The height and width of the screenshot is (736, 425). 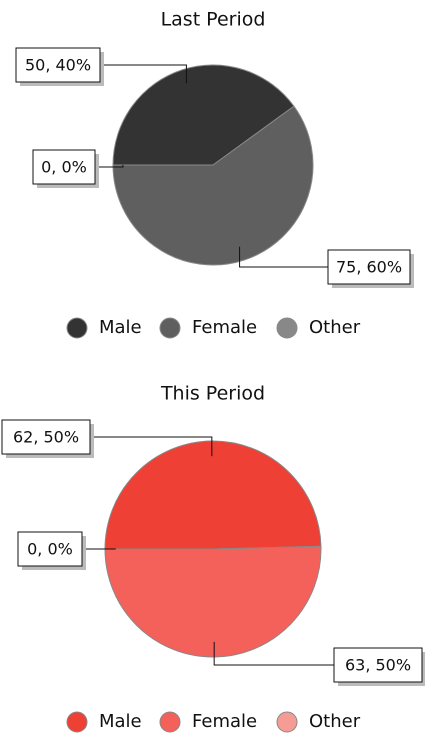 I want to click on data-label: 50, 40%, so click(x=58, y=65).